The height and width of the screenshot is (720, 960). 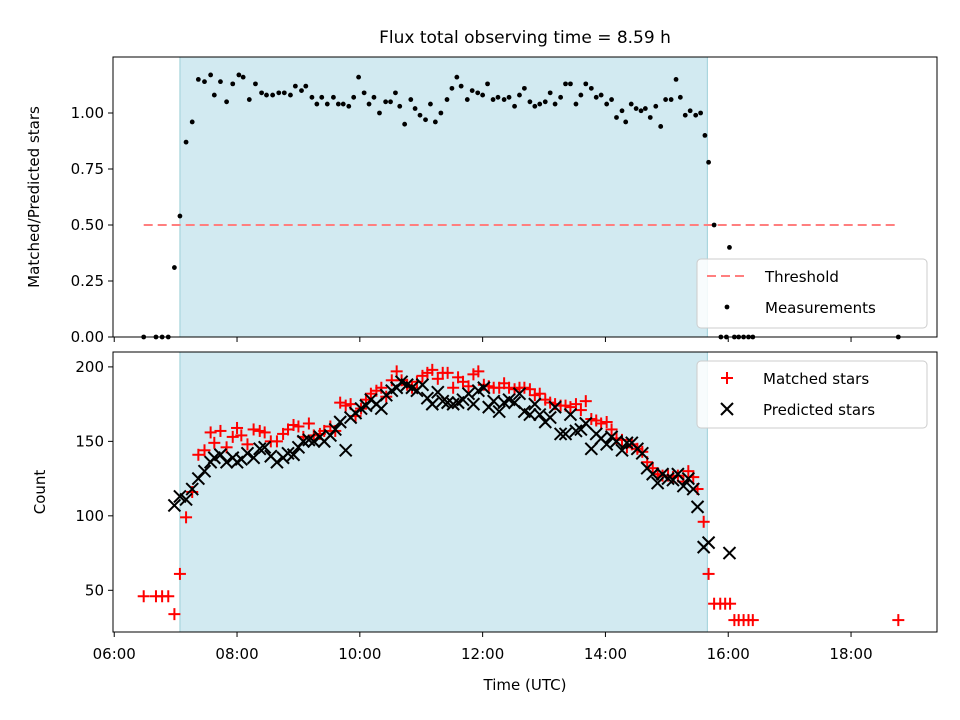 I want to click on bottom-x-axis: 06:00 08:00 10:00 12:00 14:00 16:00 18:00, so click(x=483, y=647).